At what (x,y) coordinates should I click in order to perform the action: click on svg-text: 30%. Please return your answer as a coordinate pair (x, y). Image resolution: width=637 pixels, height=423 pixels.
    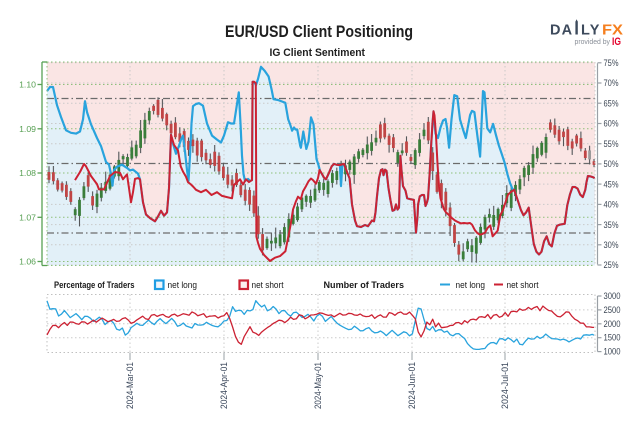
    Looking at the image, I should click on (611, 245).